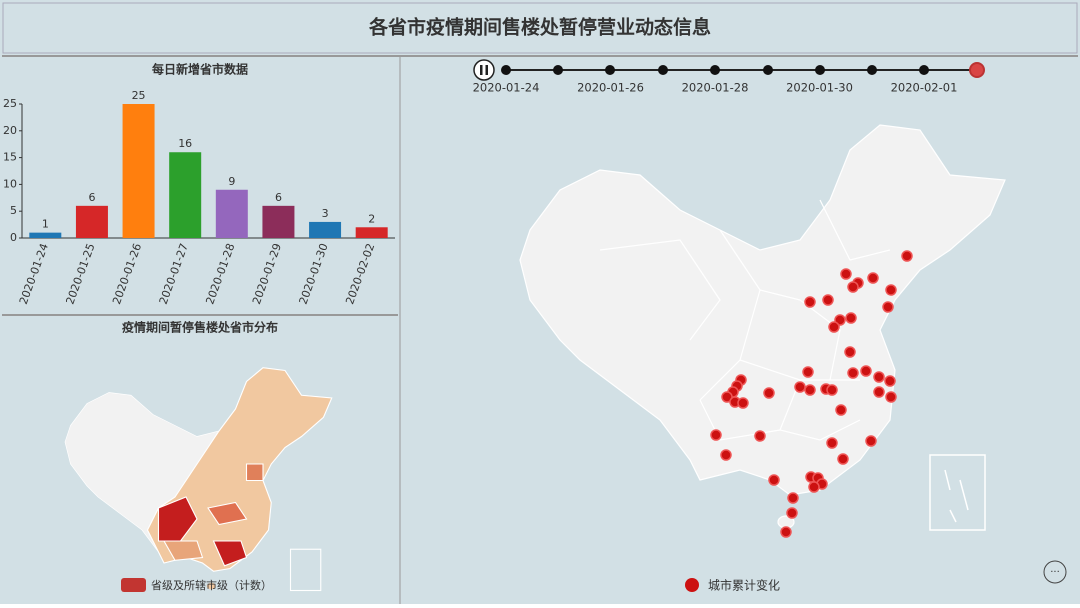 Image resolution: width=1080 pixels, height=608 pixels. What do you see at coordinates (211, 585) in the screenshot?
I see `legend-label: 省级及所辖市级（计数）` at bounding box center [211, 585].